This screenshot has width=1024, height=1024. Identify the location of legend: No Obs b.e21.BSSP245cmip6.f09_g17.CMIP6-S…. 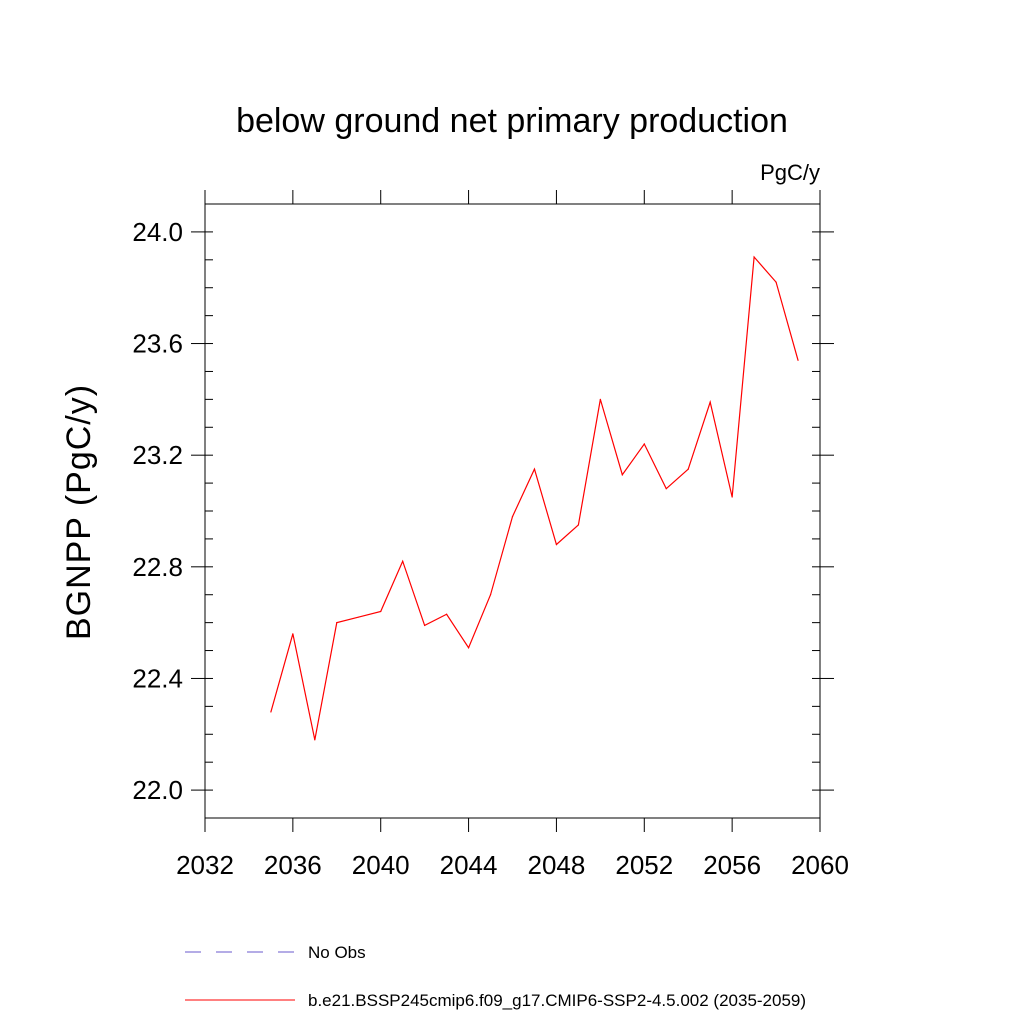
(495, 976).